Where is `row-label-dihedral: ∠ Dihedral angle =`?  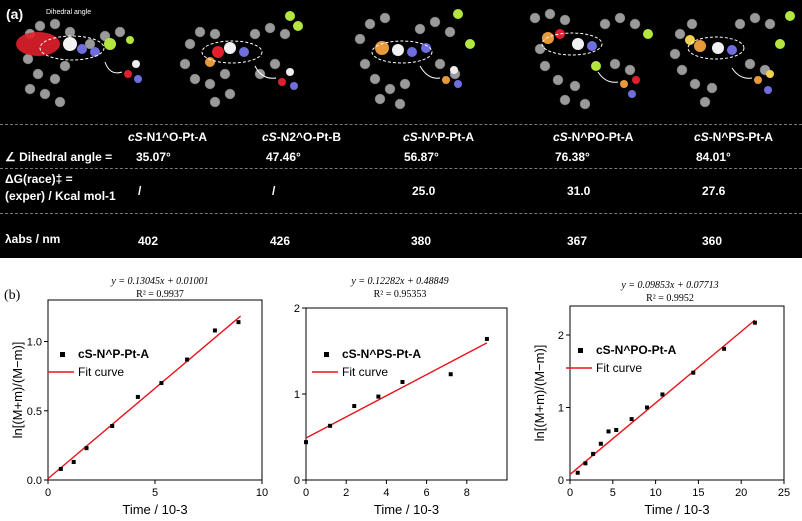
row-label-dihedral: ∠ Dihedral angle = is located at coordinates (59, 157).